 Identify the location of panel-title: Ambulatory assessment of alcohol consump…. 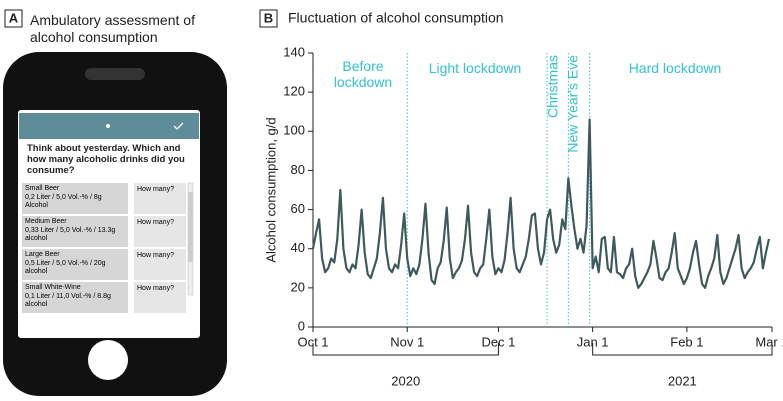
(112, 28).